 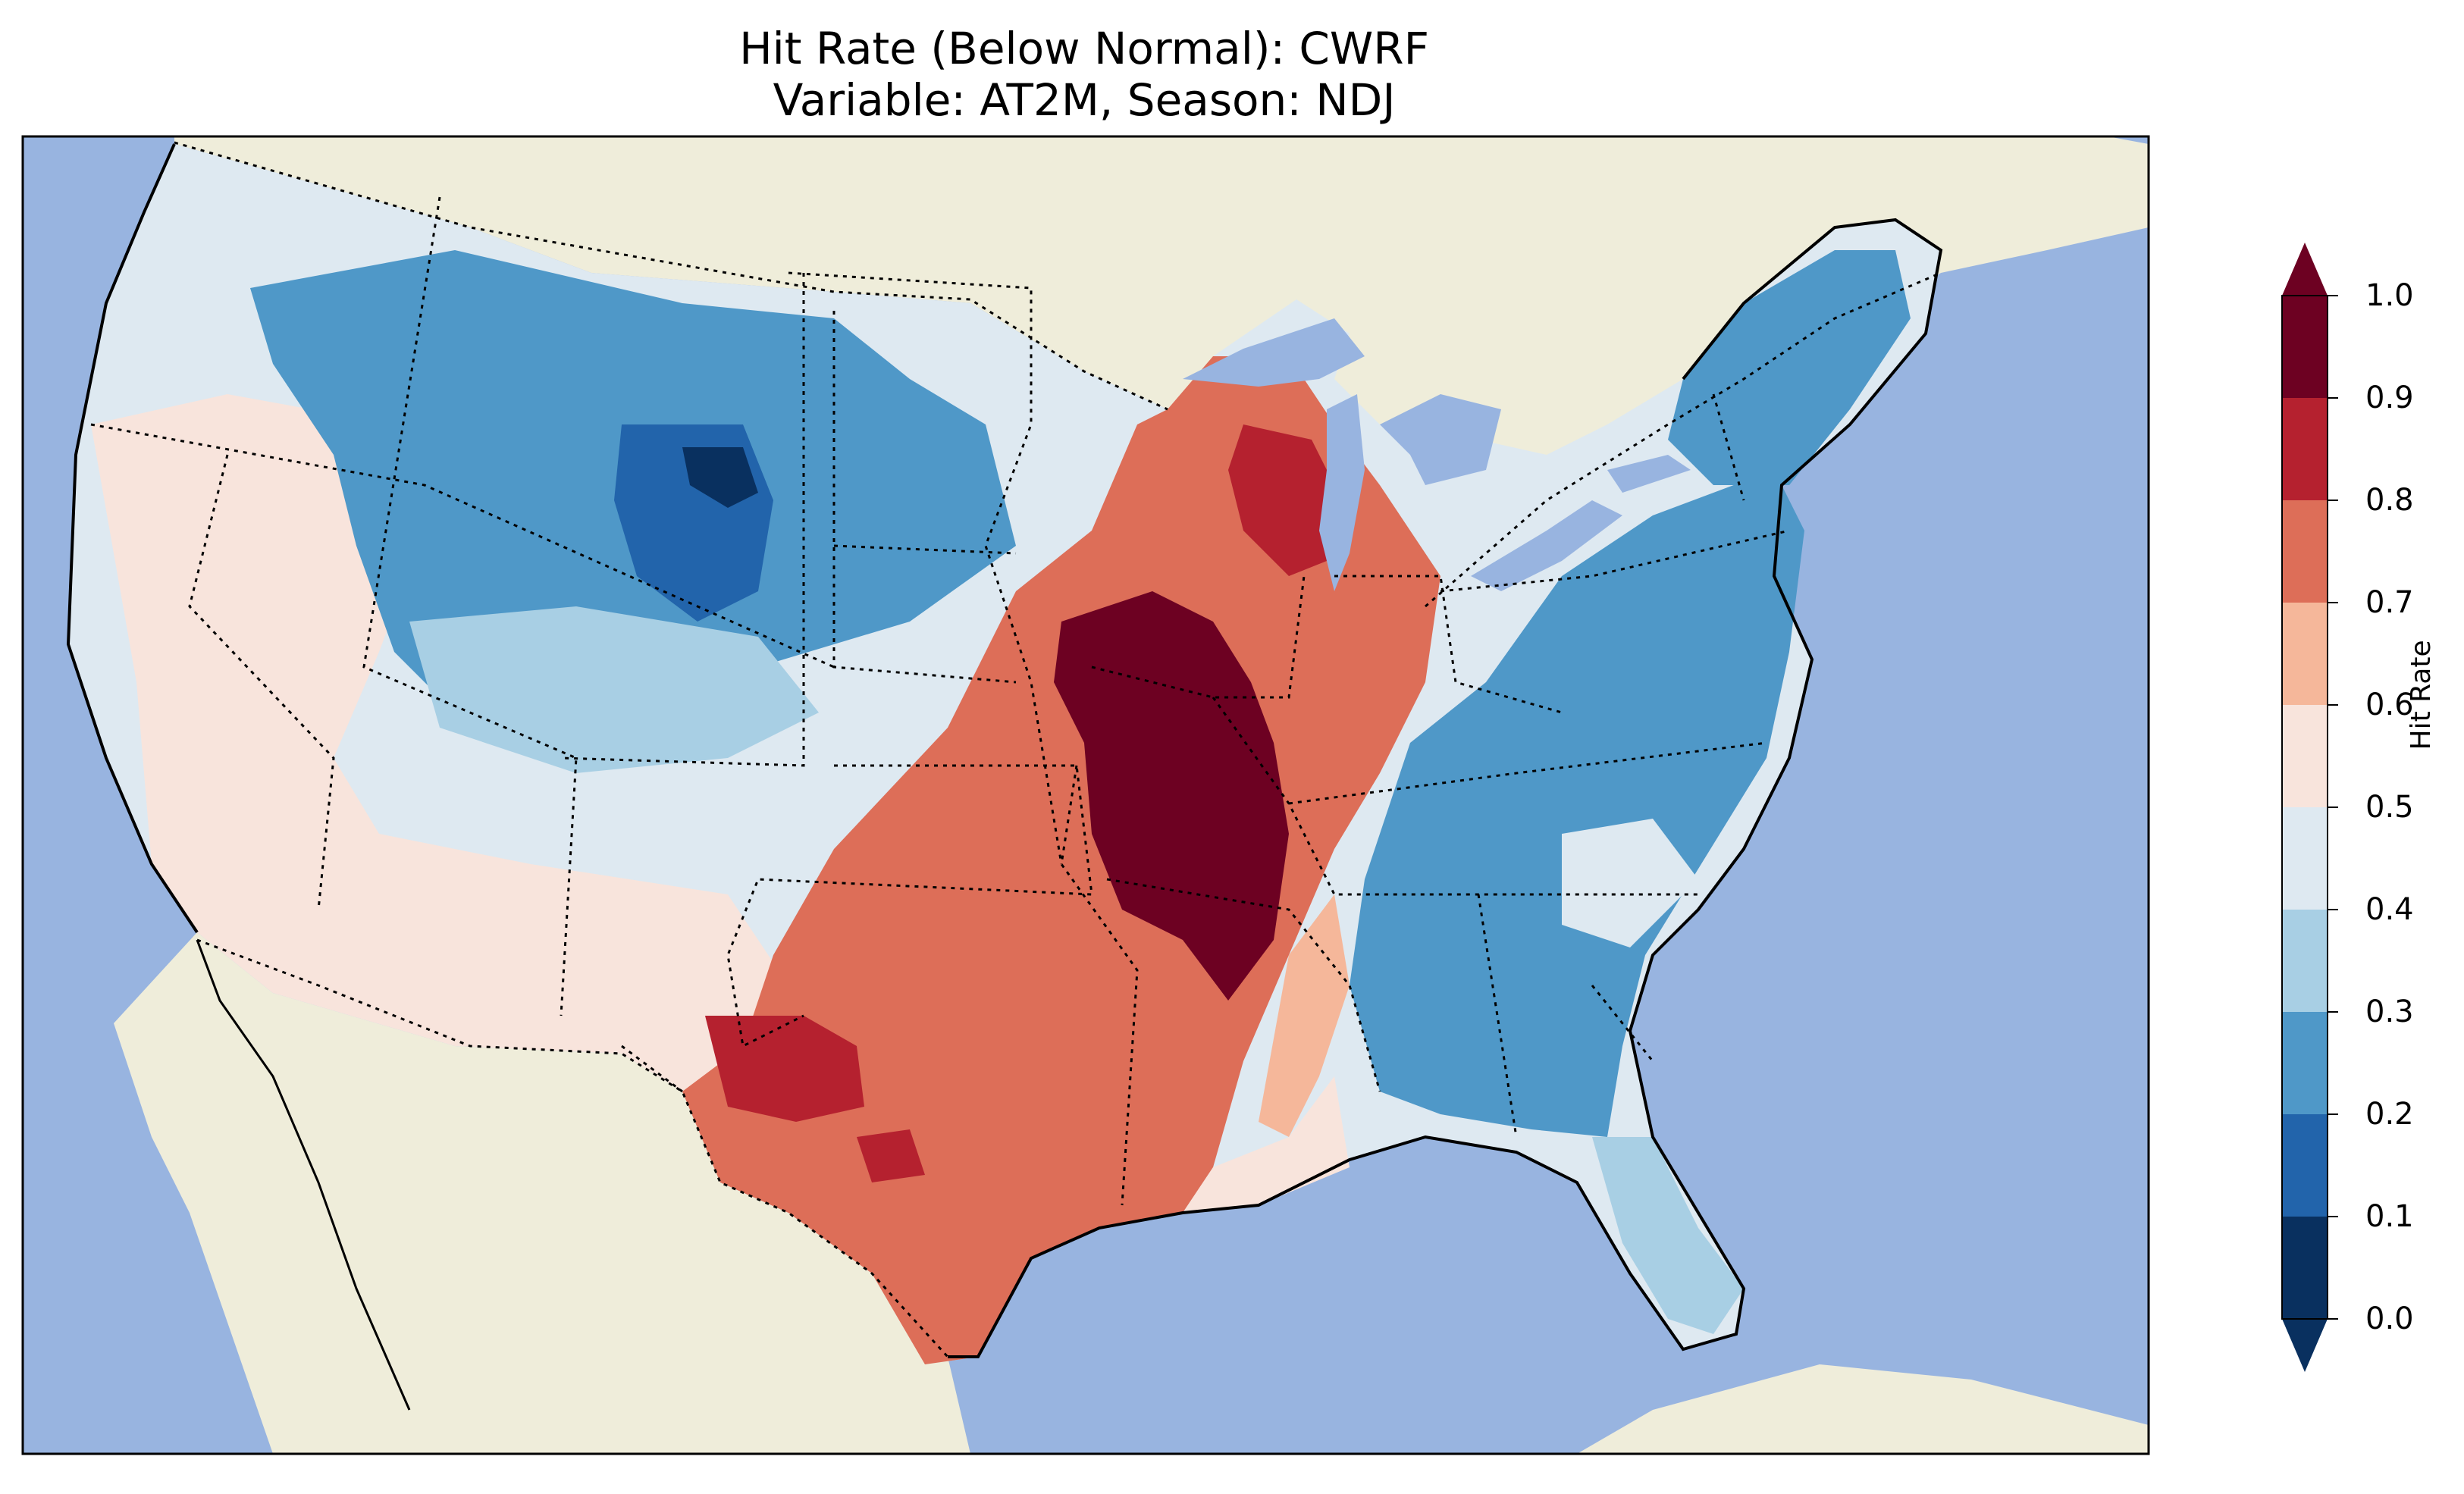 I want to click on baja-coast, so click(x=304, y=1175).